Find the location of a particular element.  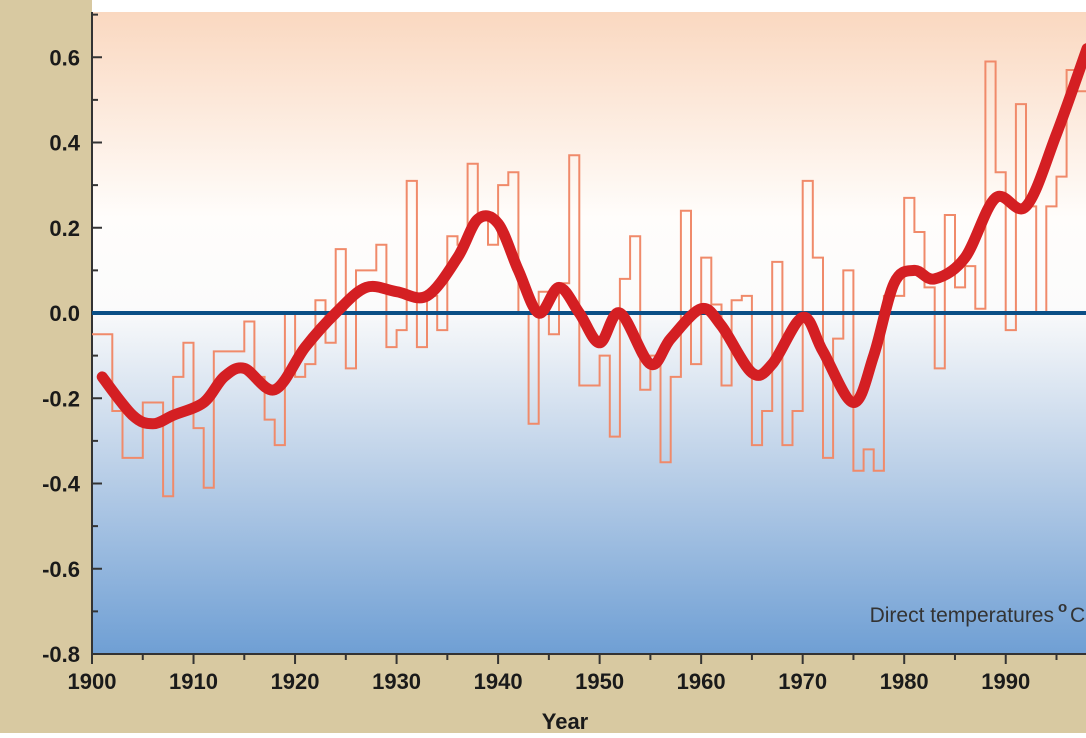

y-tick-label: -0.2 is located at coordinates (61, 398).